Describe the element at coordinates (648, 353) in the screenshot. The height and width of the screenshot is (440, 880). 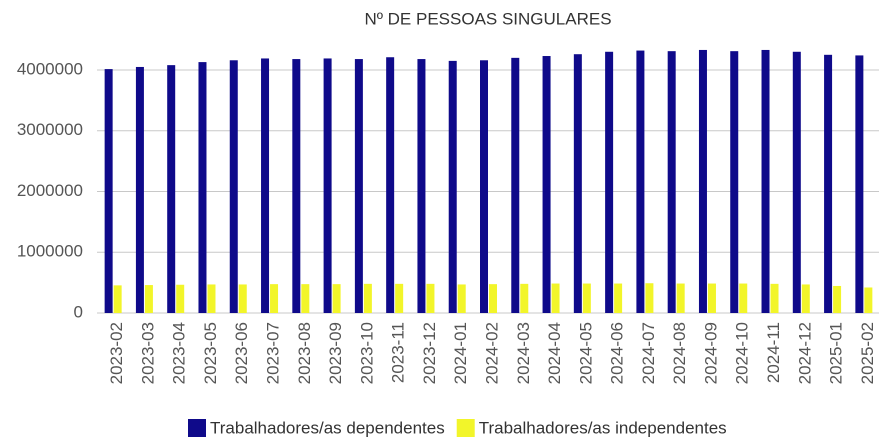
I see `x-tick-label: 2024-07` at that location.